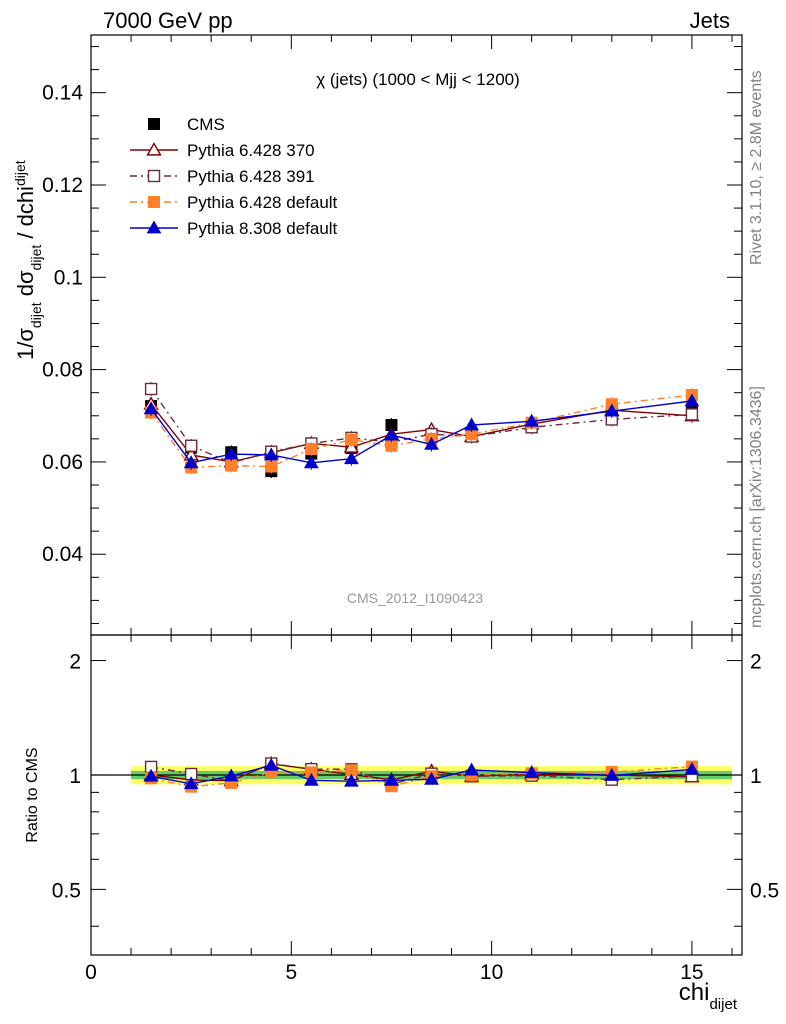 This screenshot has height=1024, width=786. I want to click on y-tick-label: 0.1, so click(68, 277).